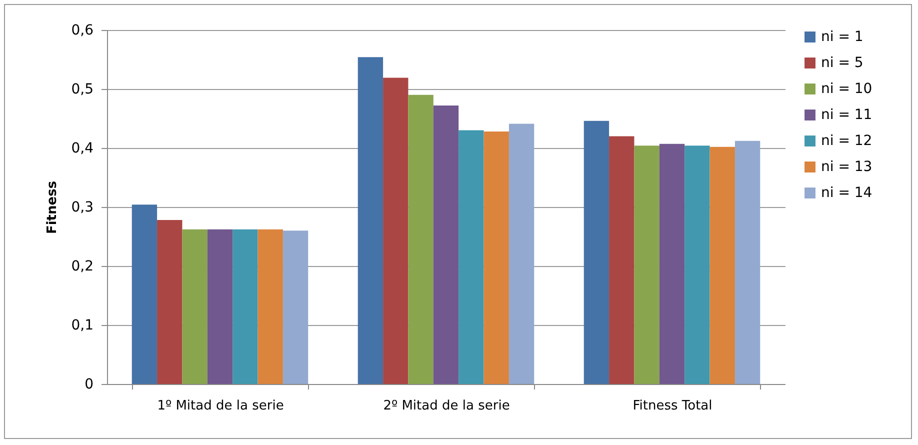 The image size is (918, 445). I want to click on x-tick-label: 1º Mitad de la serie, so click(220, 406).